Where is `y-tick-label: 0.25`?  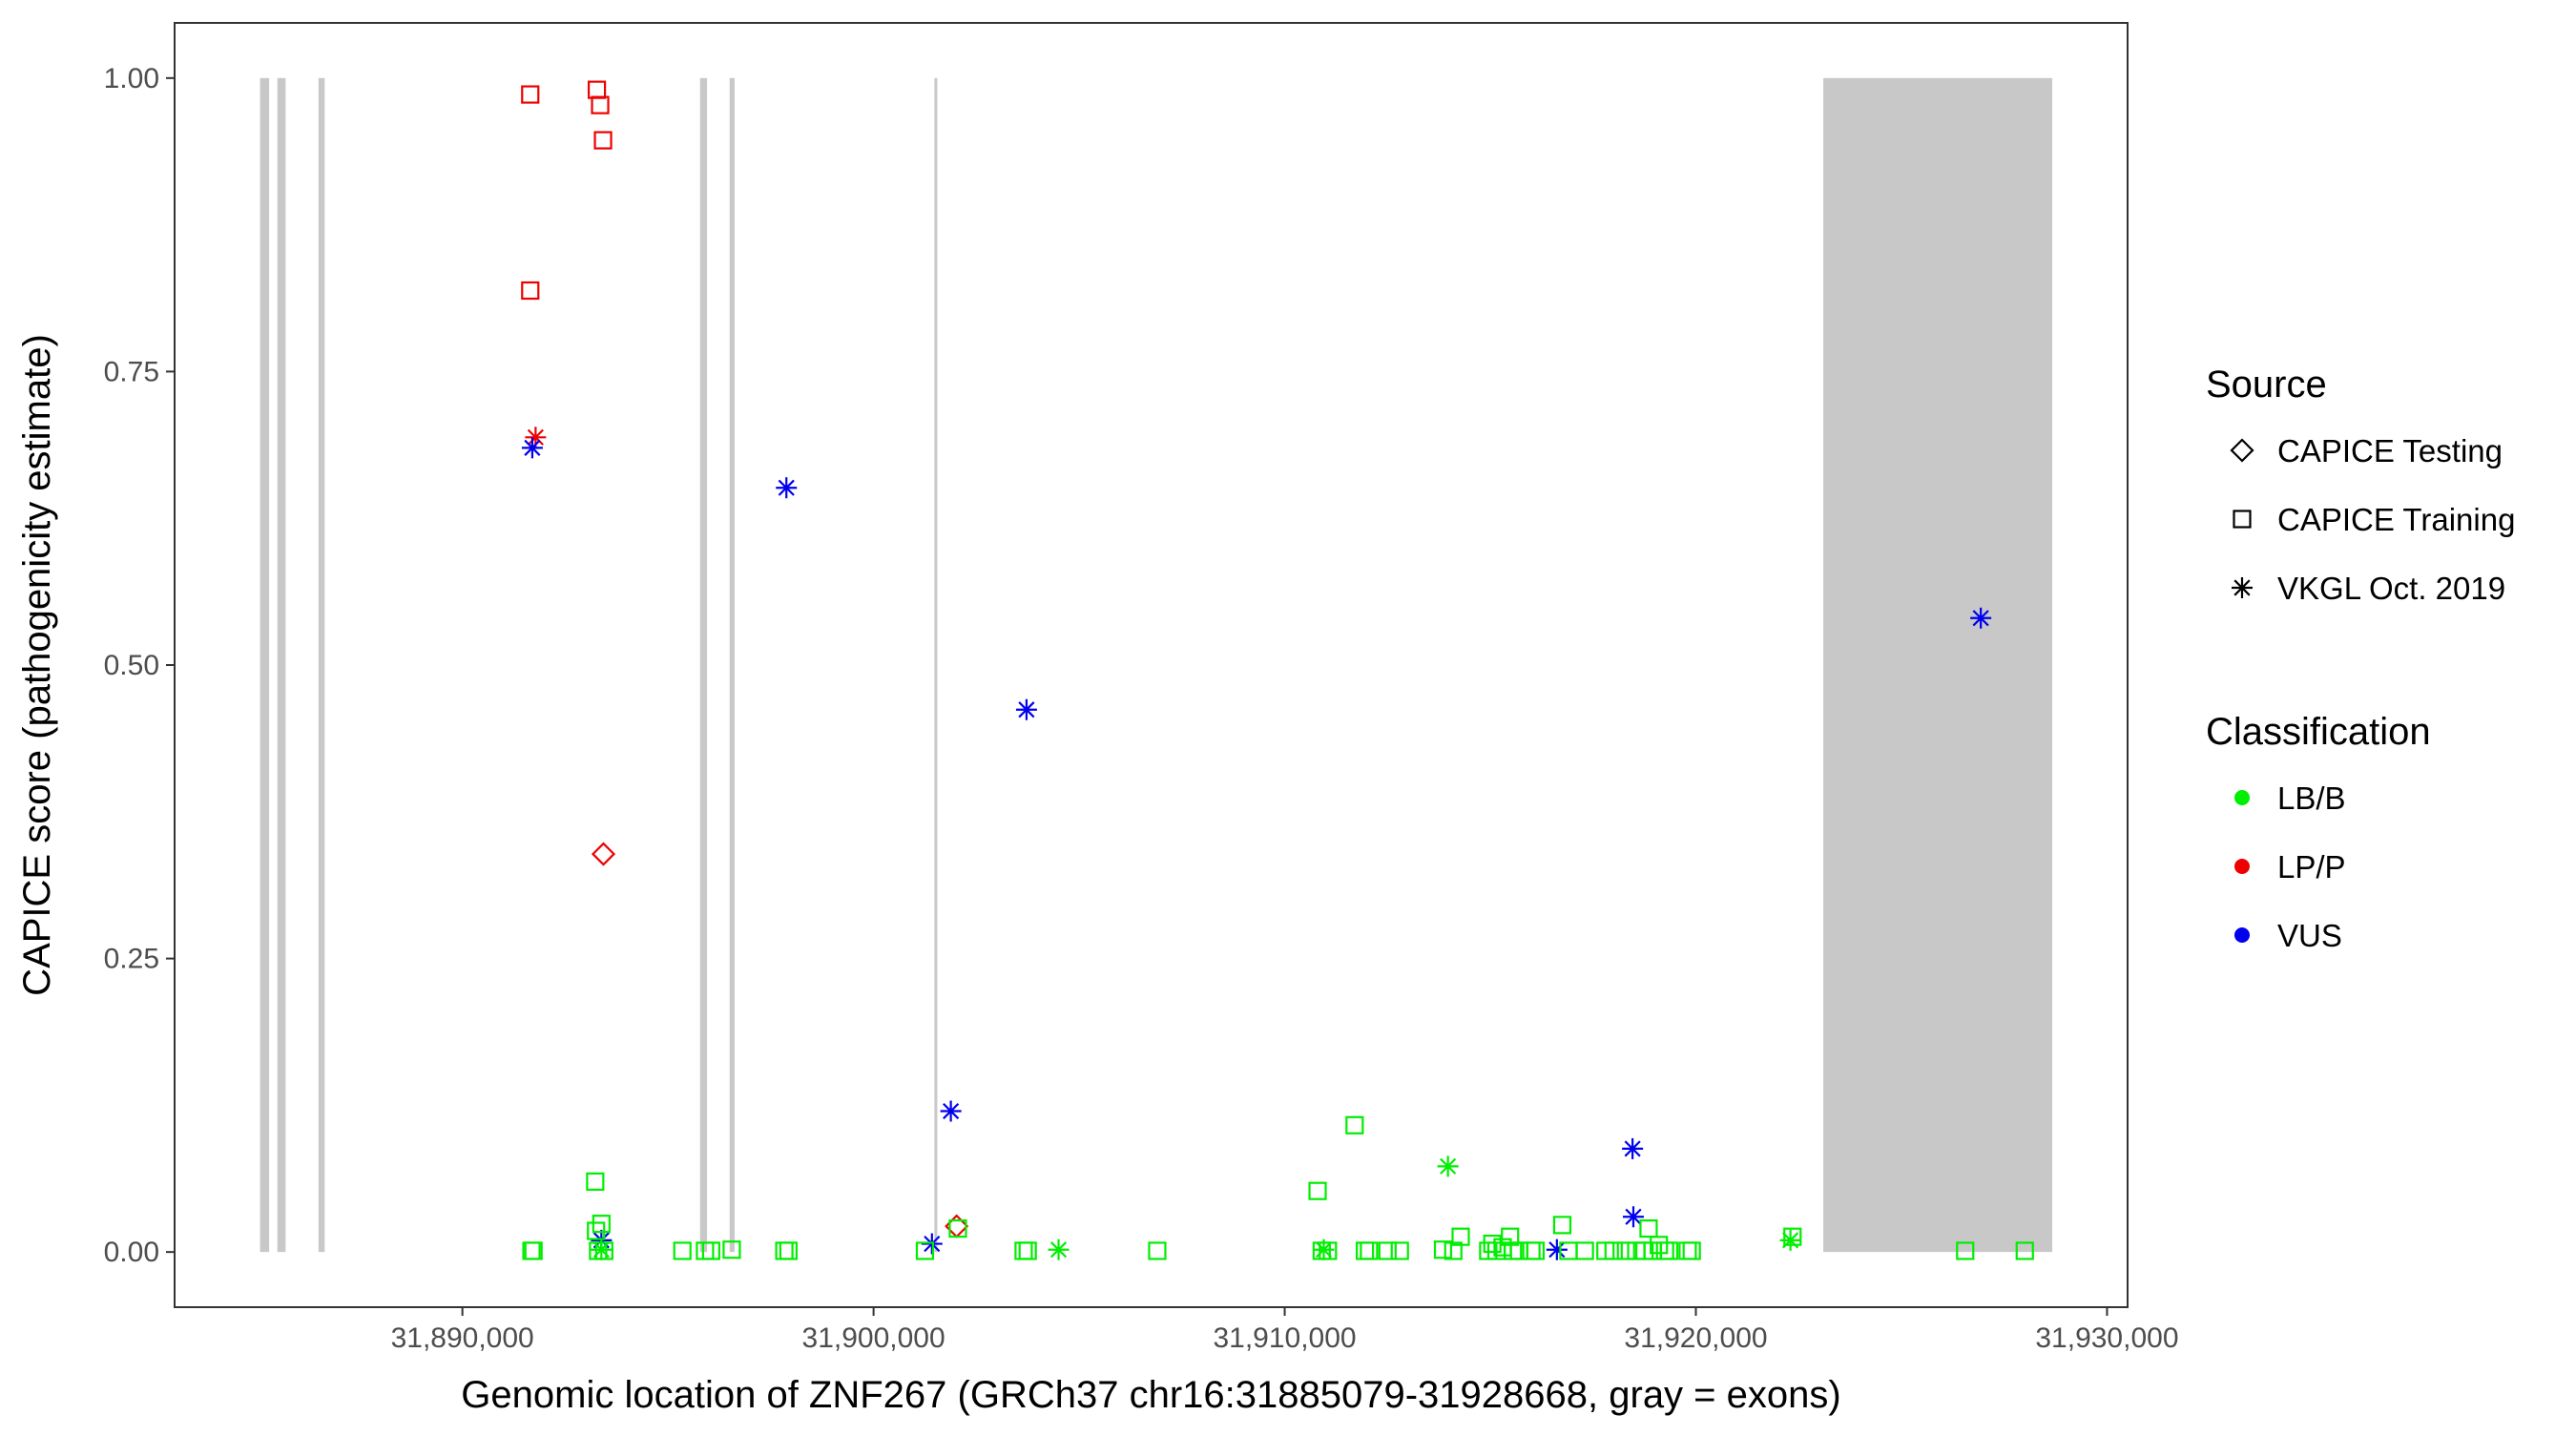
y-tick-label: 0.25 is located at coordinates (131, 959).